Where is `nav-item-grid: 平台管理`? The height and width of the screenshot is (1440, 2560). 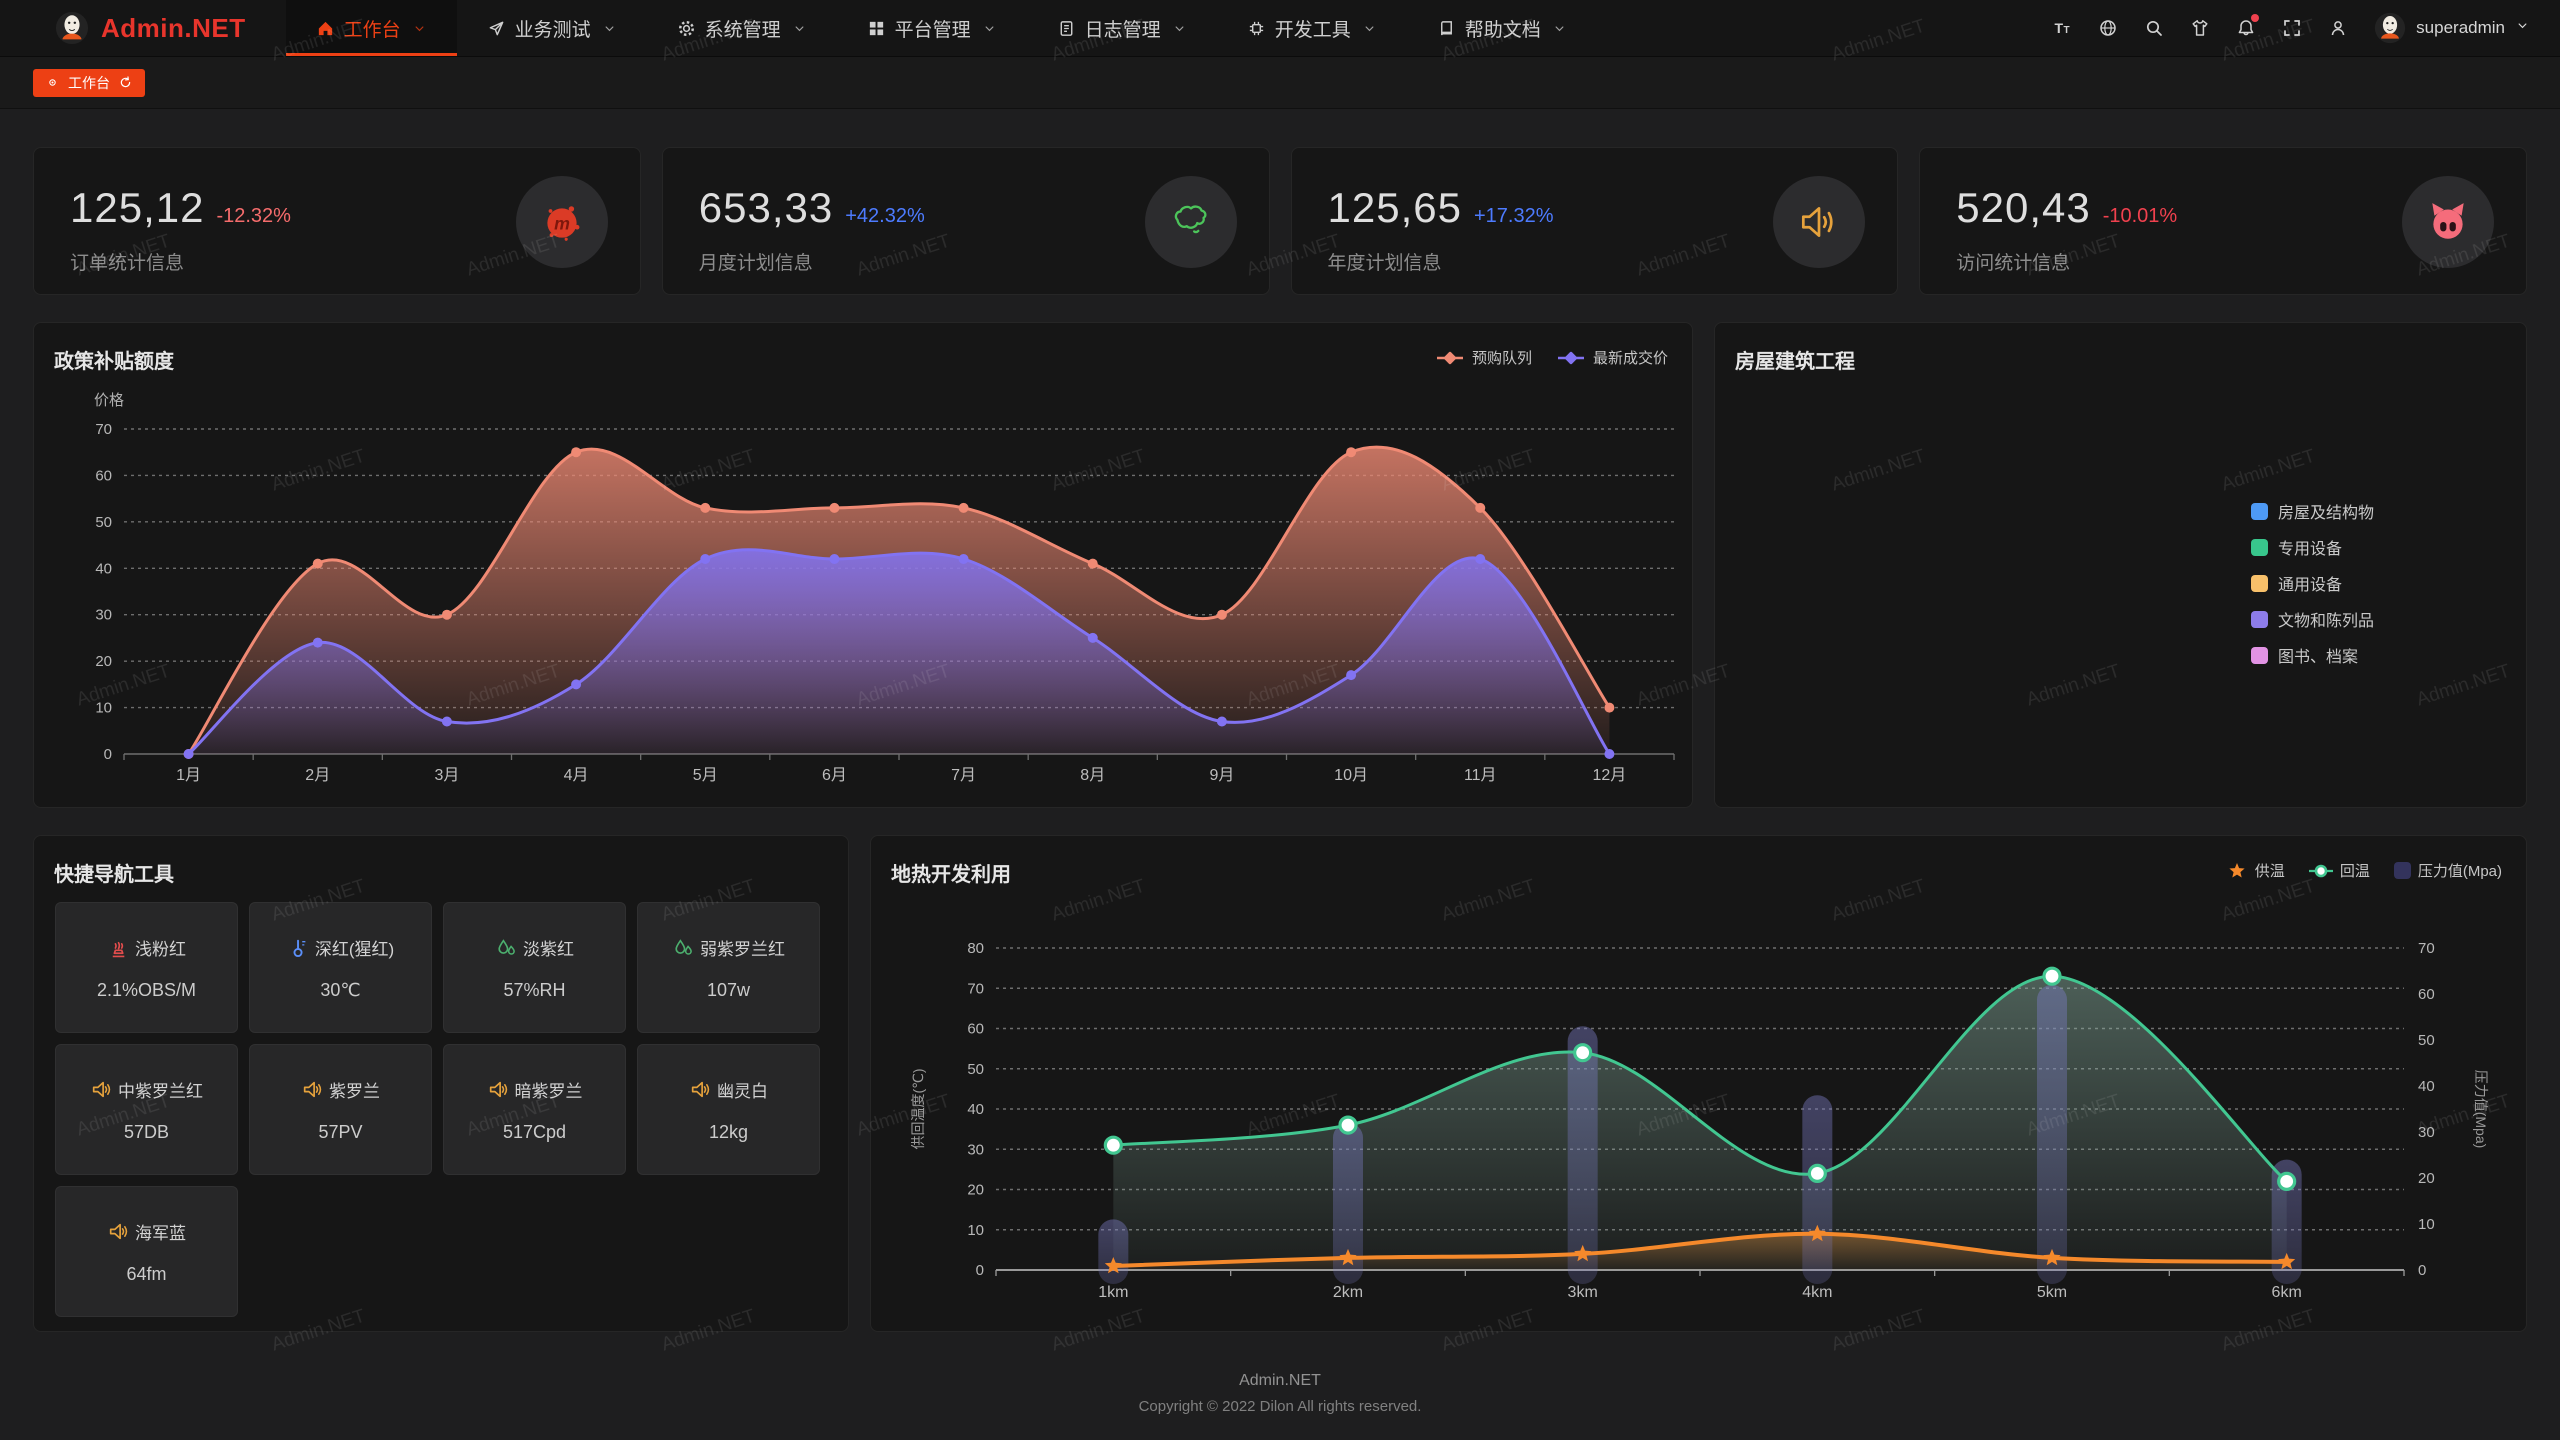
nav-item-grid: 平台管理 is located at coordinates (932, 28).